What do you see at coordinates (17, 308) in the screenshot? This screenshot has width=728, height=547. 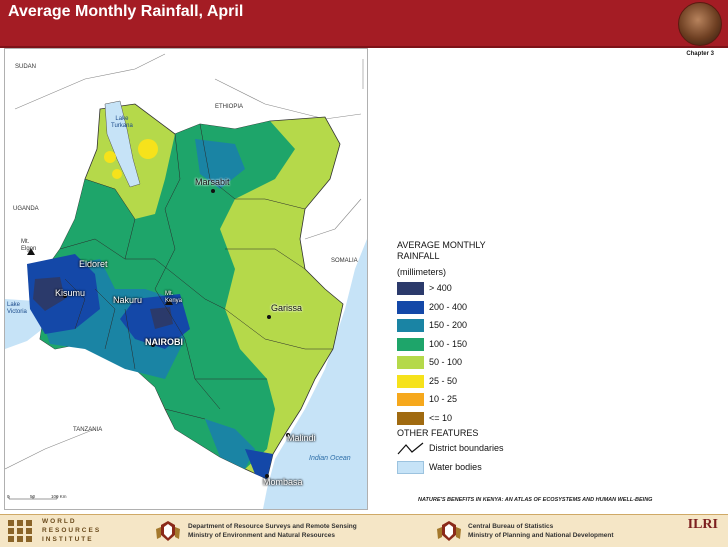 I see `lake-victoria-label: Lake Victoria` at bounding box center [17, 308].